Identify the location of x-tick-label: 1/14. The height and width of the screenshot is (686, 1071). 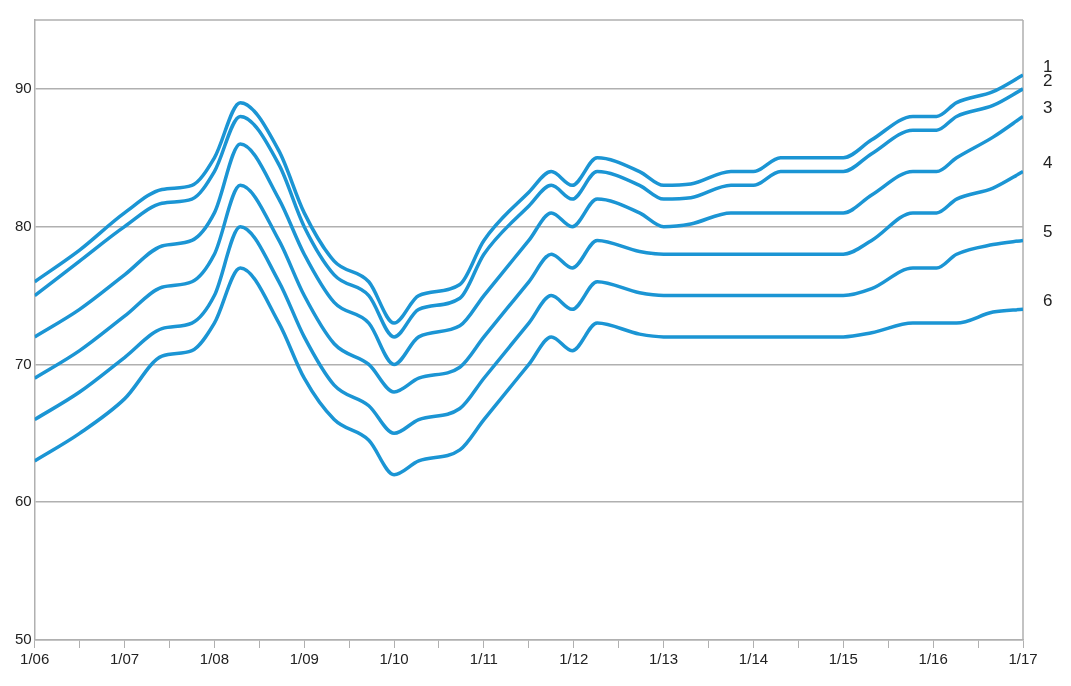
(753, 659).